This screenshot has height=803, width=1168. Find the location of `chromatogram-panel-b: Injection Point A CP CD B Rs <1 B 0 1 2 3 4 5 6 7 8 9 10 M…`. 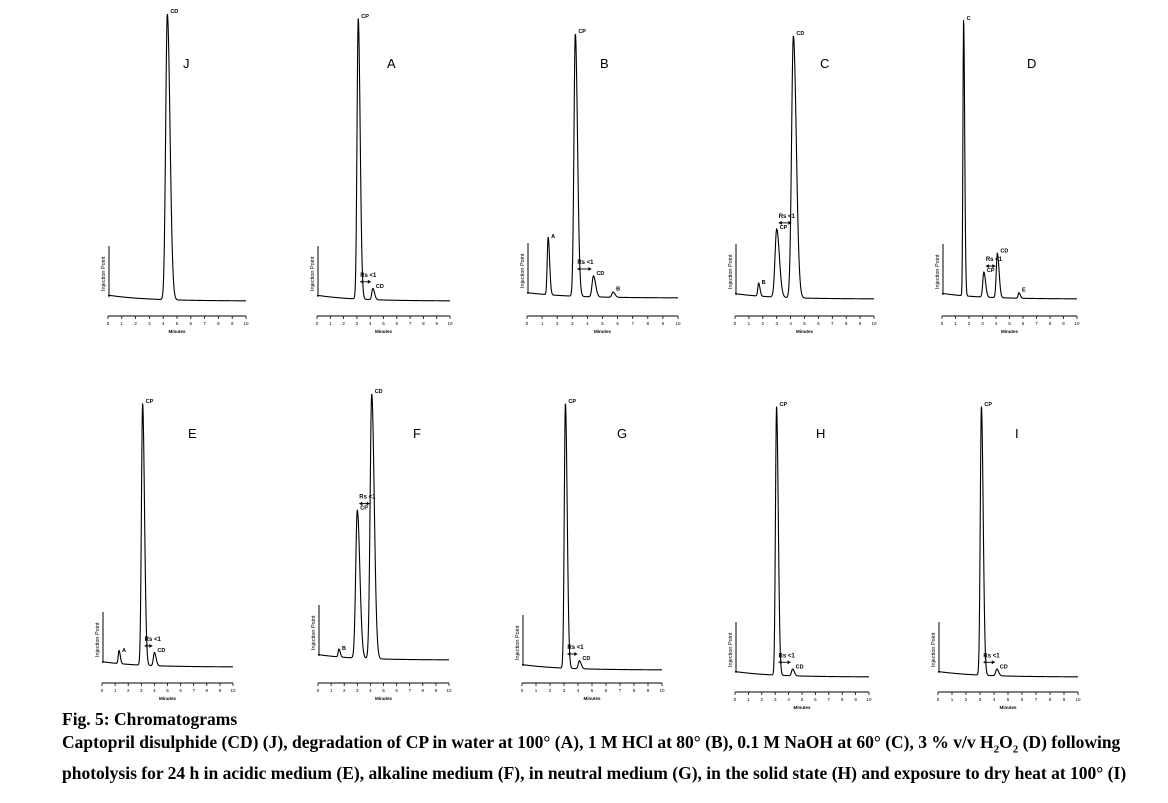

chromatogram-panel-b: Injection Point A CP CD B Rs <1 B 0 1 2 3 4 5 6 7 8 9 10 M… is located at coordinates (600, 181).